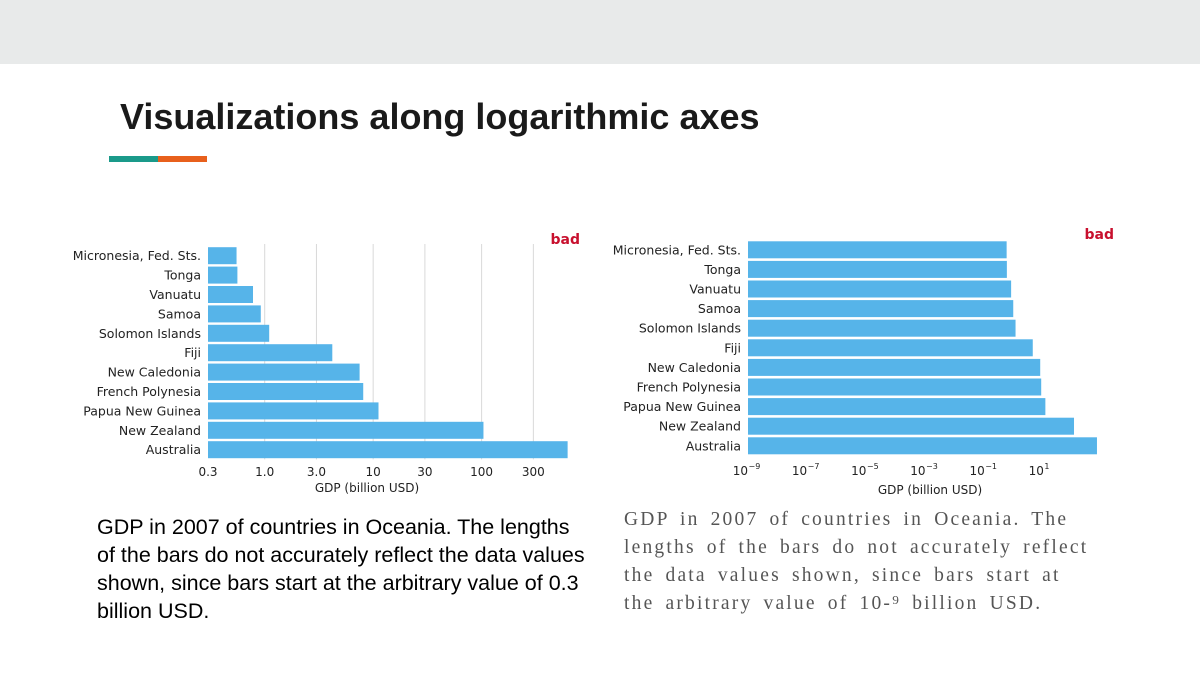 This screenshot has width=1200, height=675. What do you see at coordinates (264, 472) in the screenshot?
I see `x-tick-label: 1.0` at bounding box center [264, 472].